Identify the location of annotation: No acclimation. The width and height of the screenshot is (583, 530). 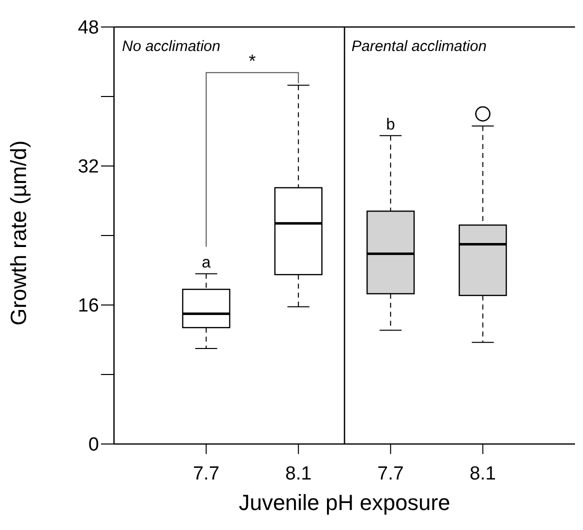
(171, 46).